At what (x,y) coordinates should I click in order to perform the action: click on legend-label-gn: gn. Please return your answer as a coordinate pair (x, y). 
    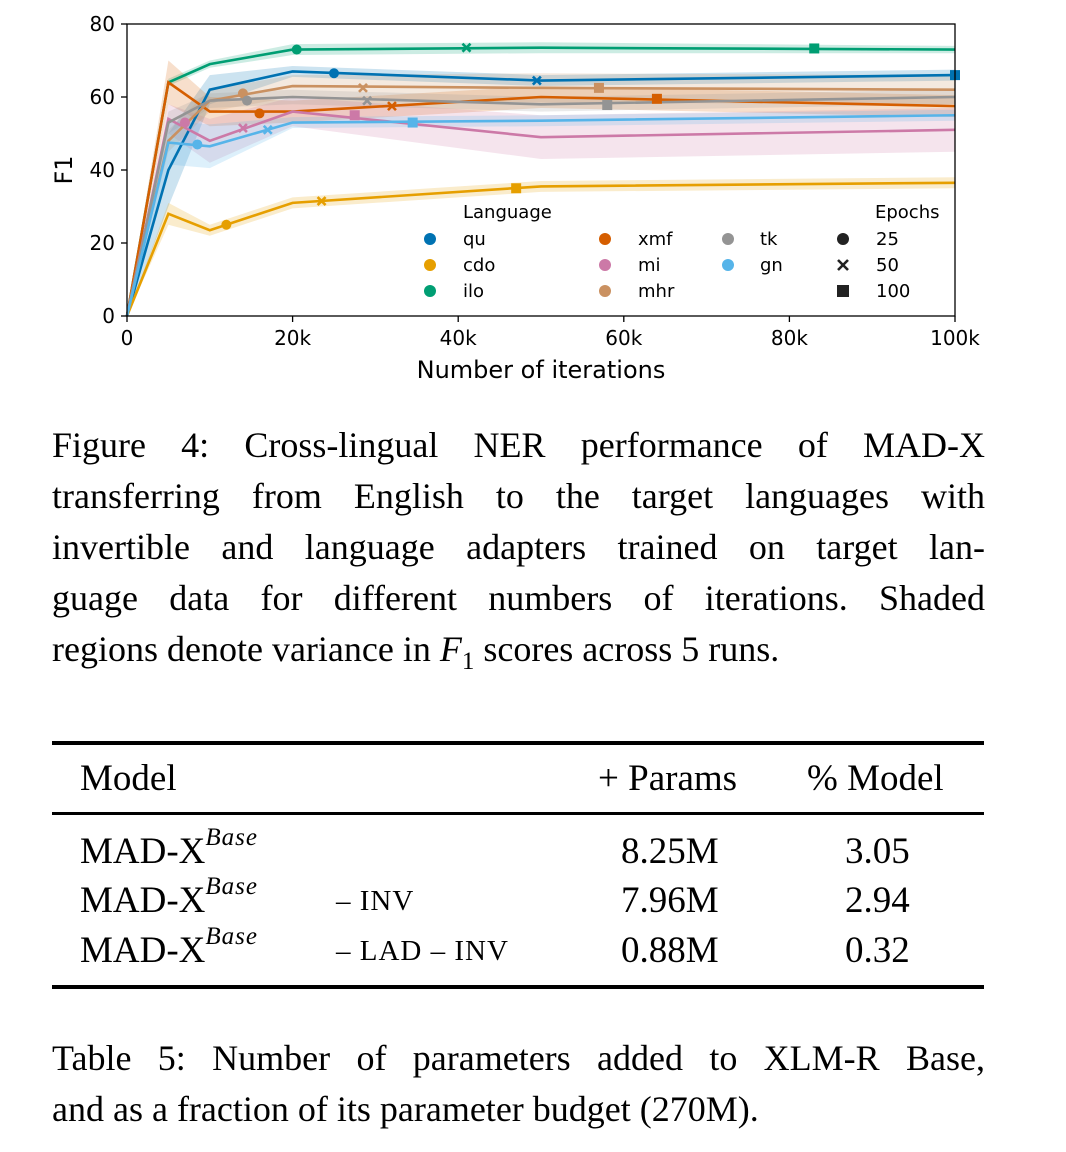
    Looking at the image, I should click on (771, 265).